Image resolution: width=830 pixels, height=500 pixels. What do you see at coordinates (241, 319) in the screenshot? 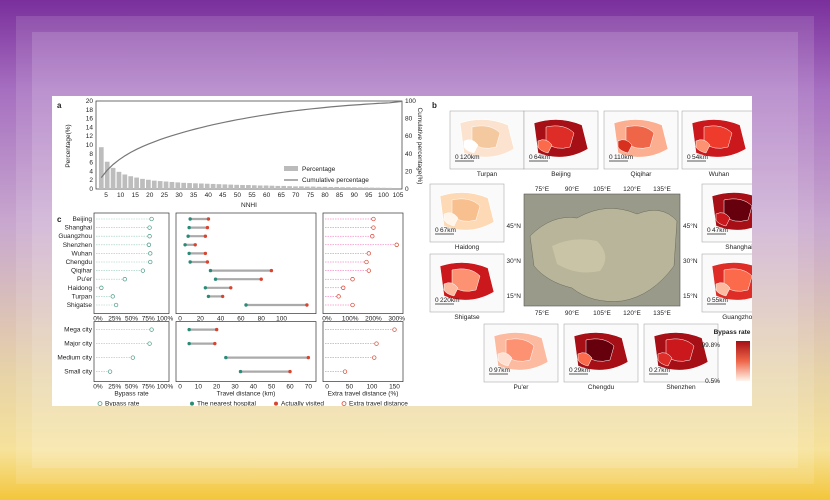
I see `travel-tick: 60` at bounding box center [241, 319].